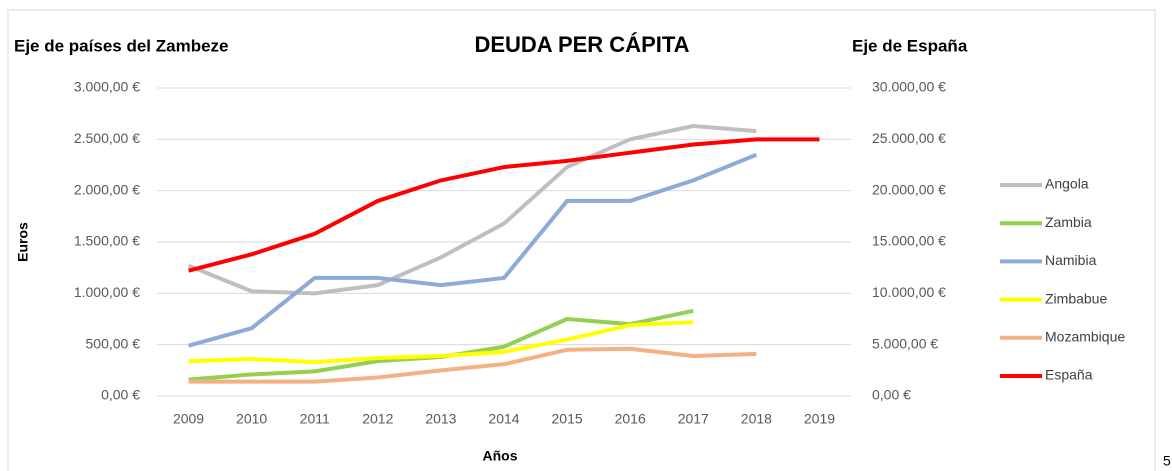 Image resolution: width=1172 pixels, height=471 pixels. I want to click on y2-tick-label: 20.000,00 €, so click(909, 189).